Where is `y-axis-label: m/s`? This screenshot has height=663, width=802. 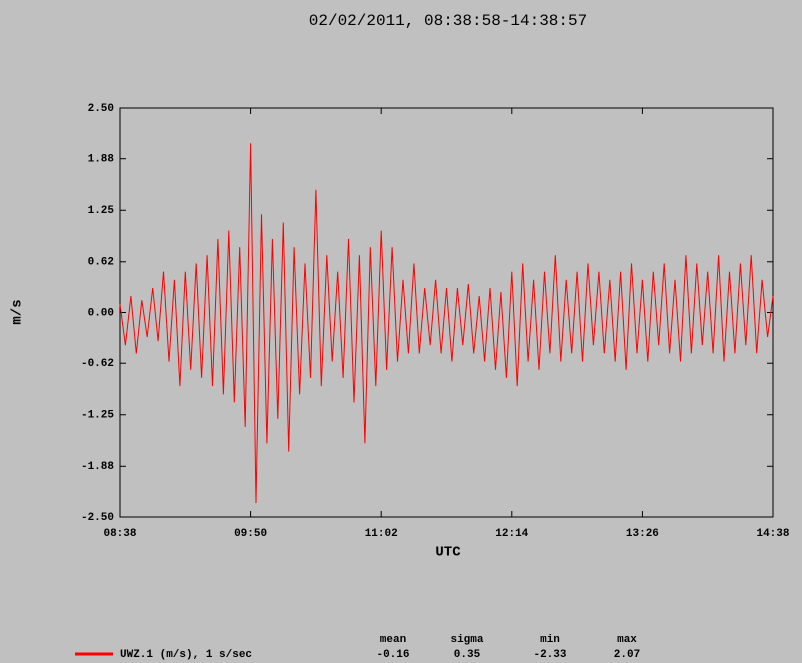
y-axis-label: m/s is located at coordinates (18, 311).